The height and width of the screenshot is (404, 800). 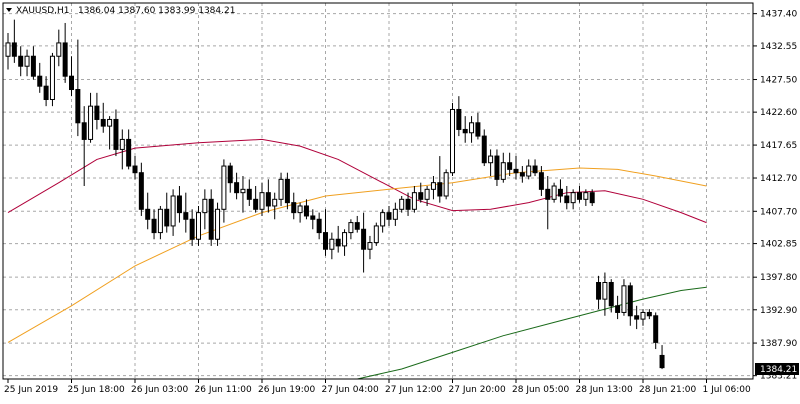 I want to click on y-tick-label: 1412.70, so click(x=778, y=179).